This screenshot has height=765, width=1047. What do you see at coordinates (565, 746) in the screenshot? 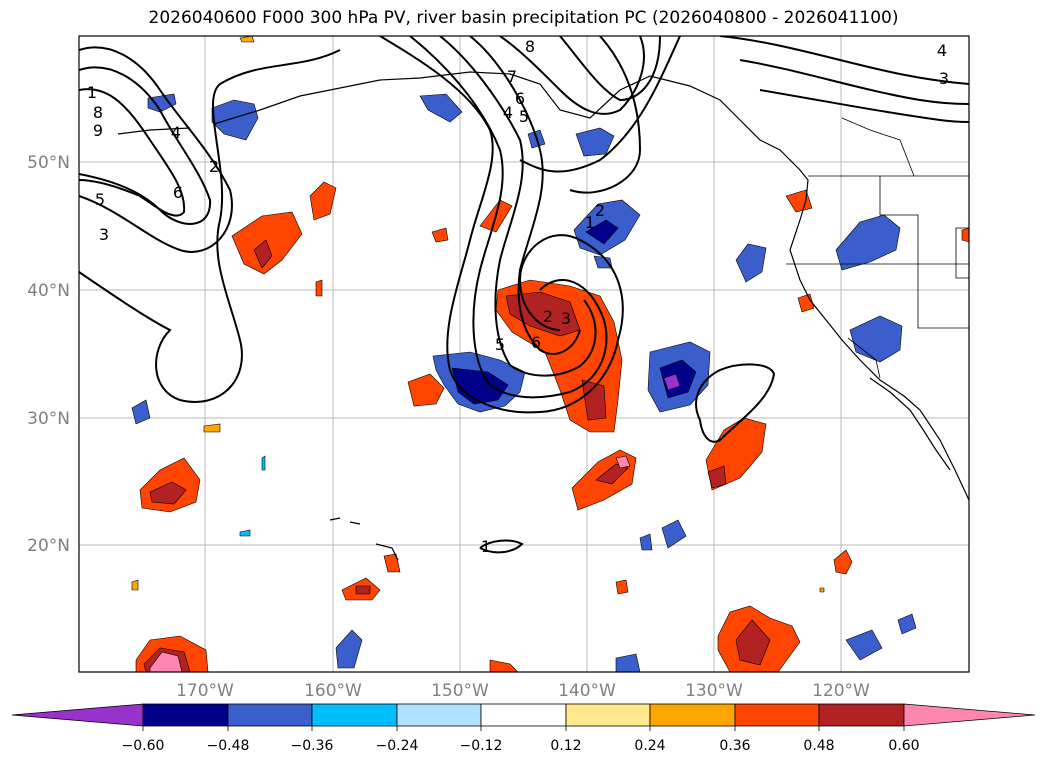
I see `colorbar-tick-label: 0.12` at bounding box center [565, 746].